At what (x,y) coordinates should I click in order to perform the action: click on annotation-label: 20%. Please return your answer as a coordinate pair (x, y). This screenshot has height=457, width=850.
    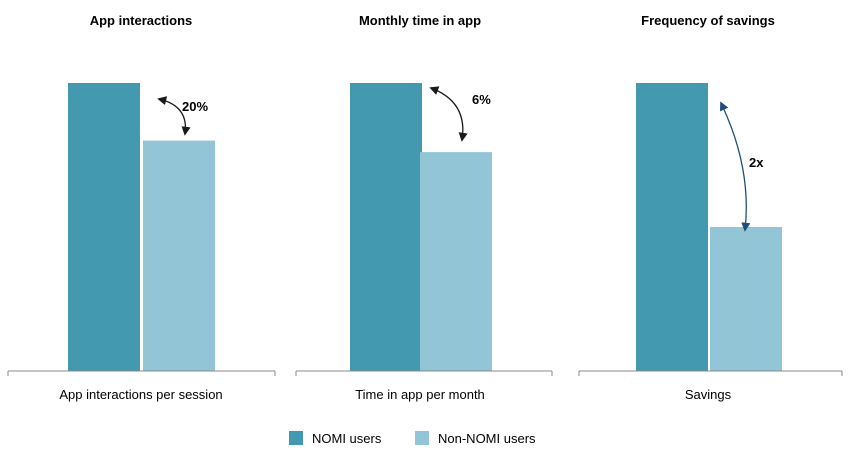
    Looking at the image, I should click on (195, 106).